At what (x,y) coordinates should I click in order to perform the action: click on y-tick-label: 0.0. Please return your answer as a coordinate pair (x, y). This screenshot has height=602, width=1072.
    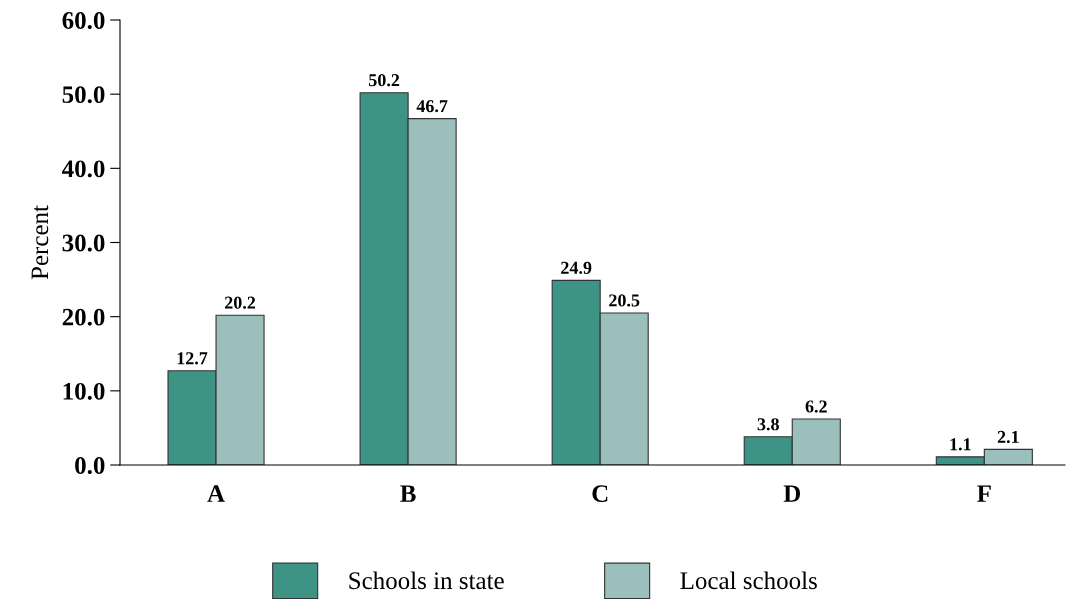
    Looking at the image, I should click on (90, 466).